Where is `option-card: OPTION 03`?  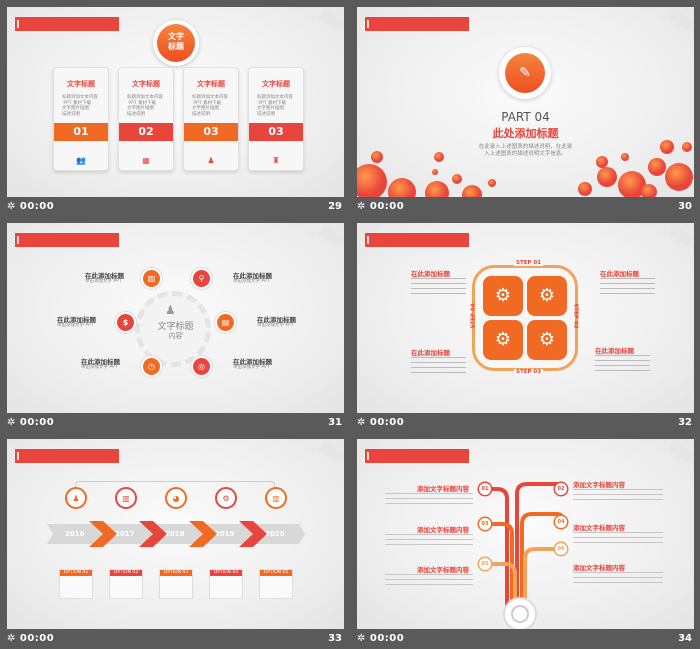 option-card: OPTION 03 is located at coordinates (176, 584).